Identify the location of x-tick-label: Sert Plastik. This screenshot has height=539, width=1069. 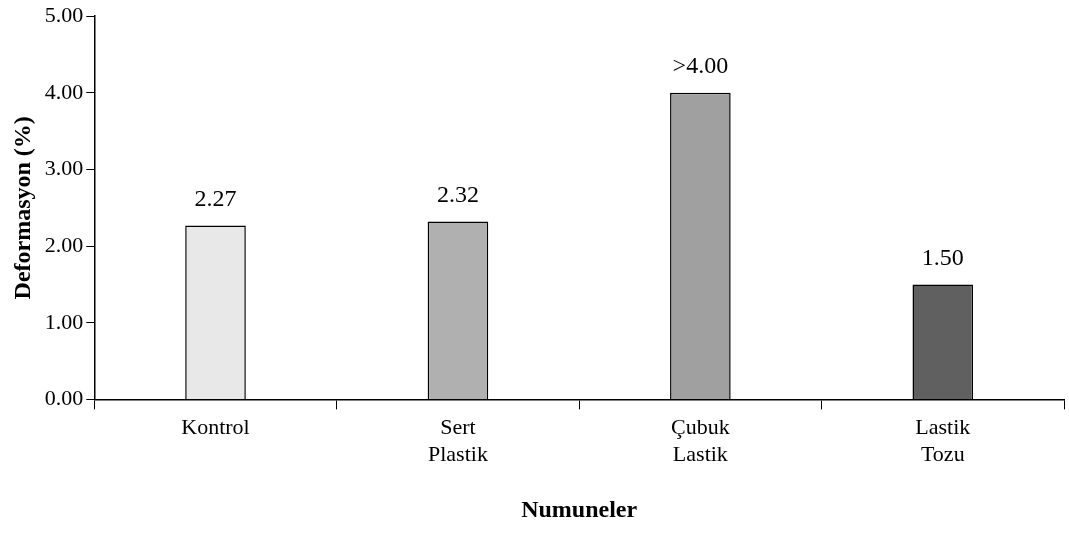
(457, 440).